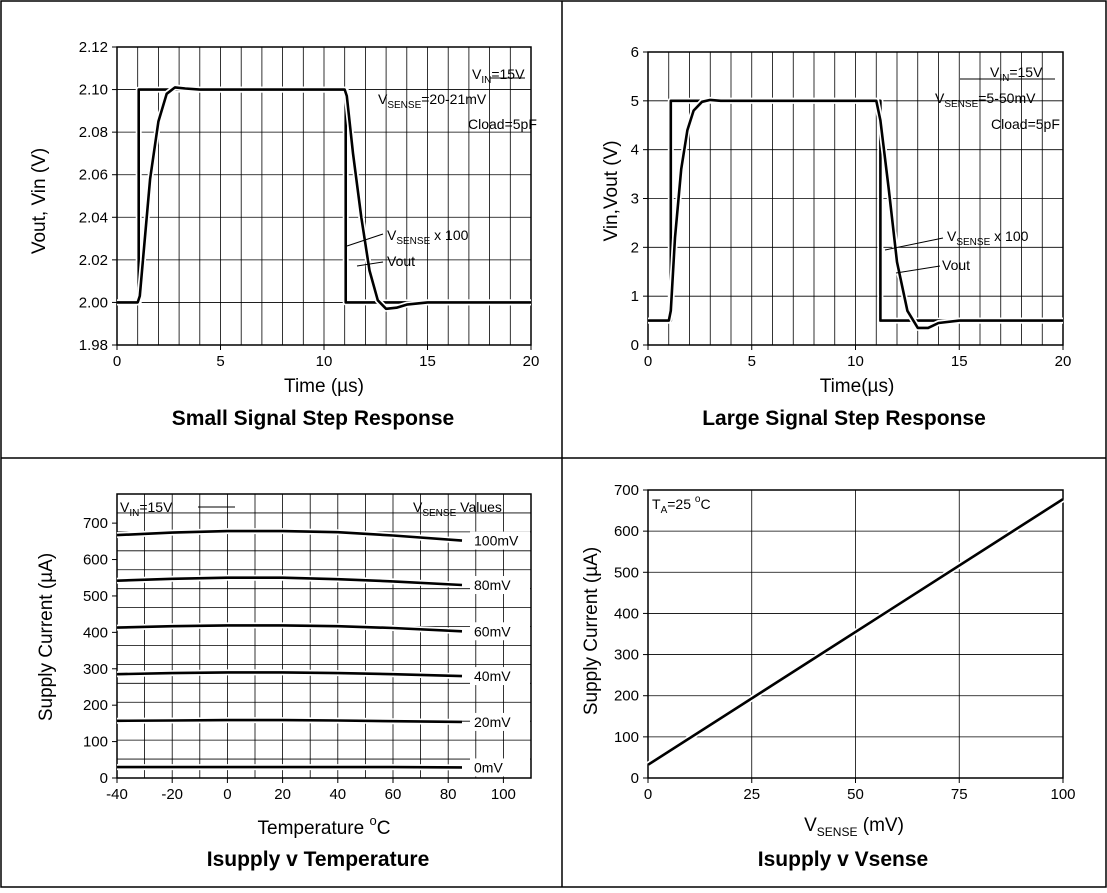 Image resolution: width=1107 pixels, height=893 pixels. What do you see at coordinates (439, 513) in the screenshot?
I see `legend-sub: SENSE` at bounding box center [439, 513].